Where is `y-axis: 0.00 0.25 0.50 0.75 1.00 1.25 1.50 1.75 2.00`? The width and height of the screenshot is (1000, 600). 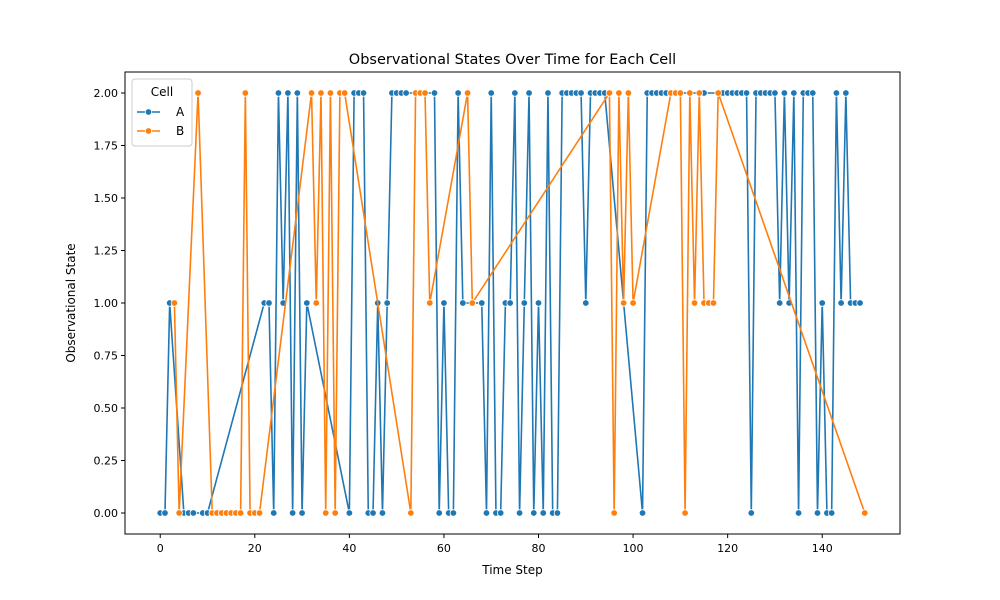 y-axis: 0.00 0.25 0.50 0.75 1.00 1.25 1.50 1.75 2.00 is located at coordinates (109, 303).